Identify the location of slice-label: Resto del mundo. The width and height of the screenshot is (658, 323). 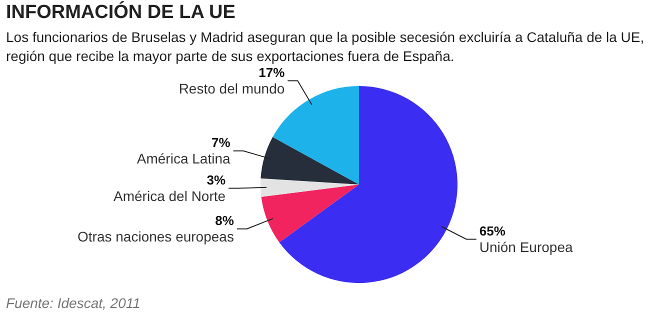
(231, 88).